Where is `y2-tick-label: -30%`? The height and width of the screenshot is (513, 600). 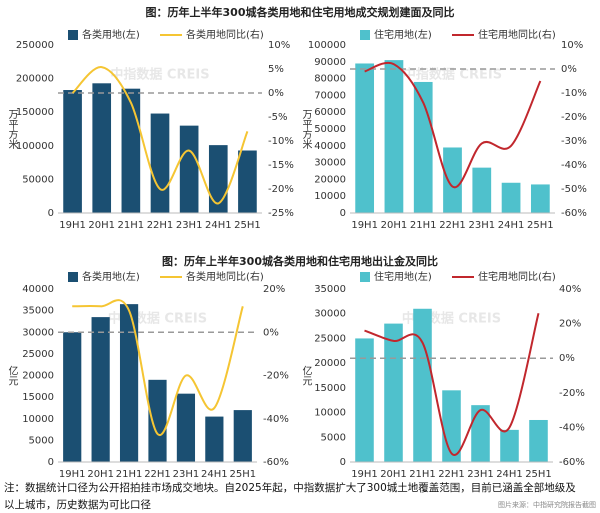 y2-tick-label: -30% is located at coordinates (574, 141).